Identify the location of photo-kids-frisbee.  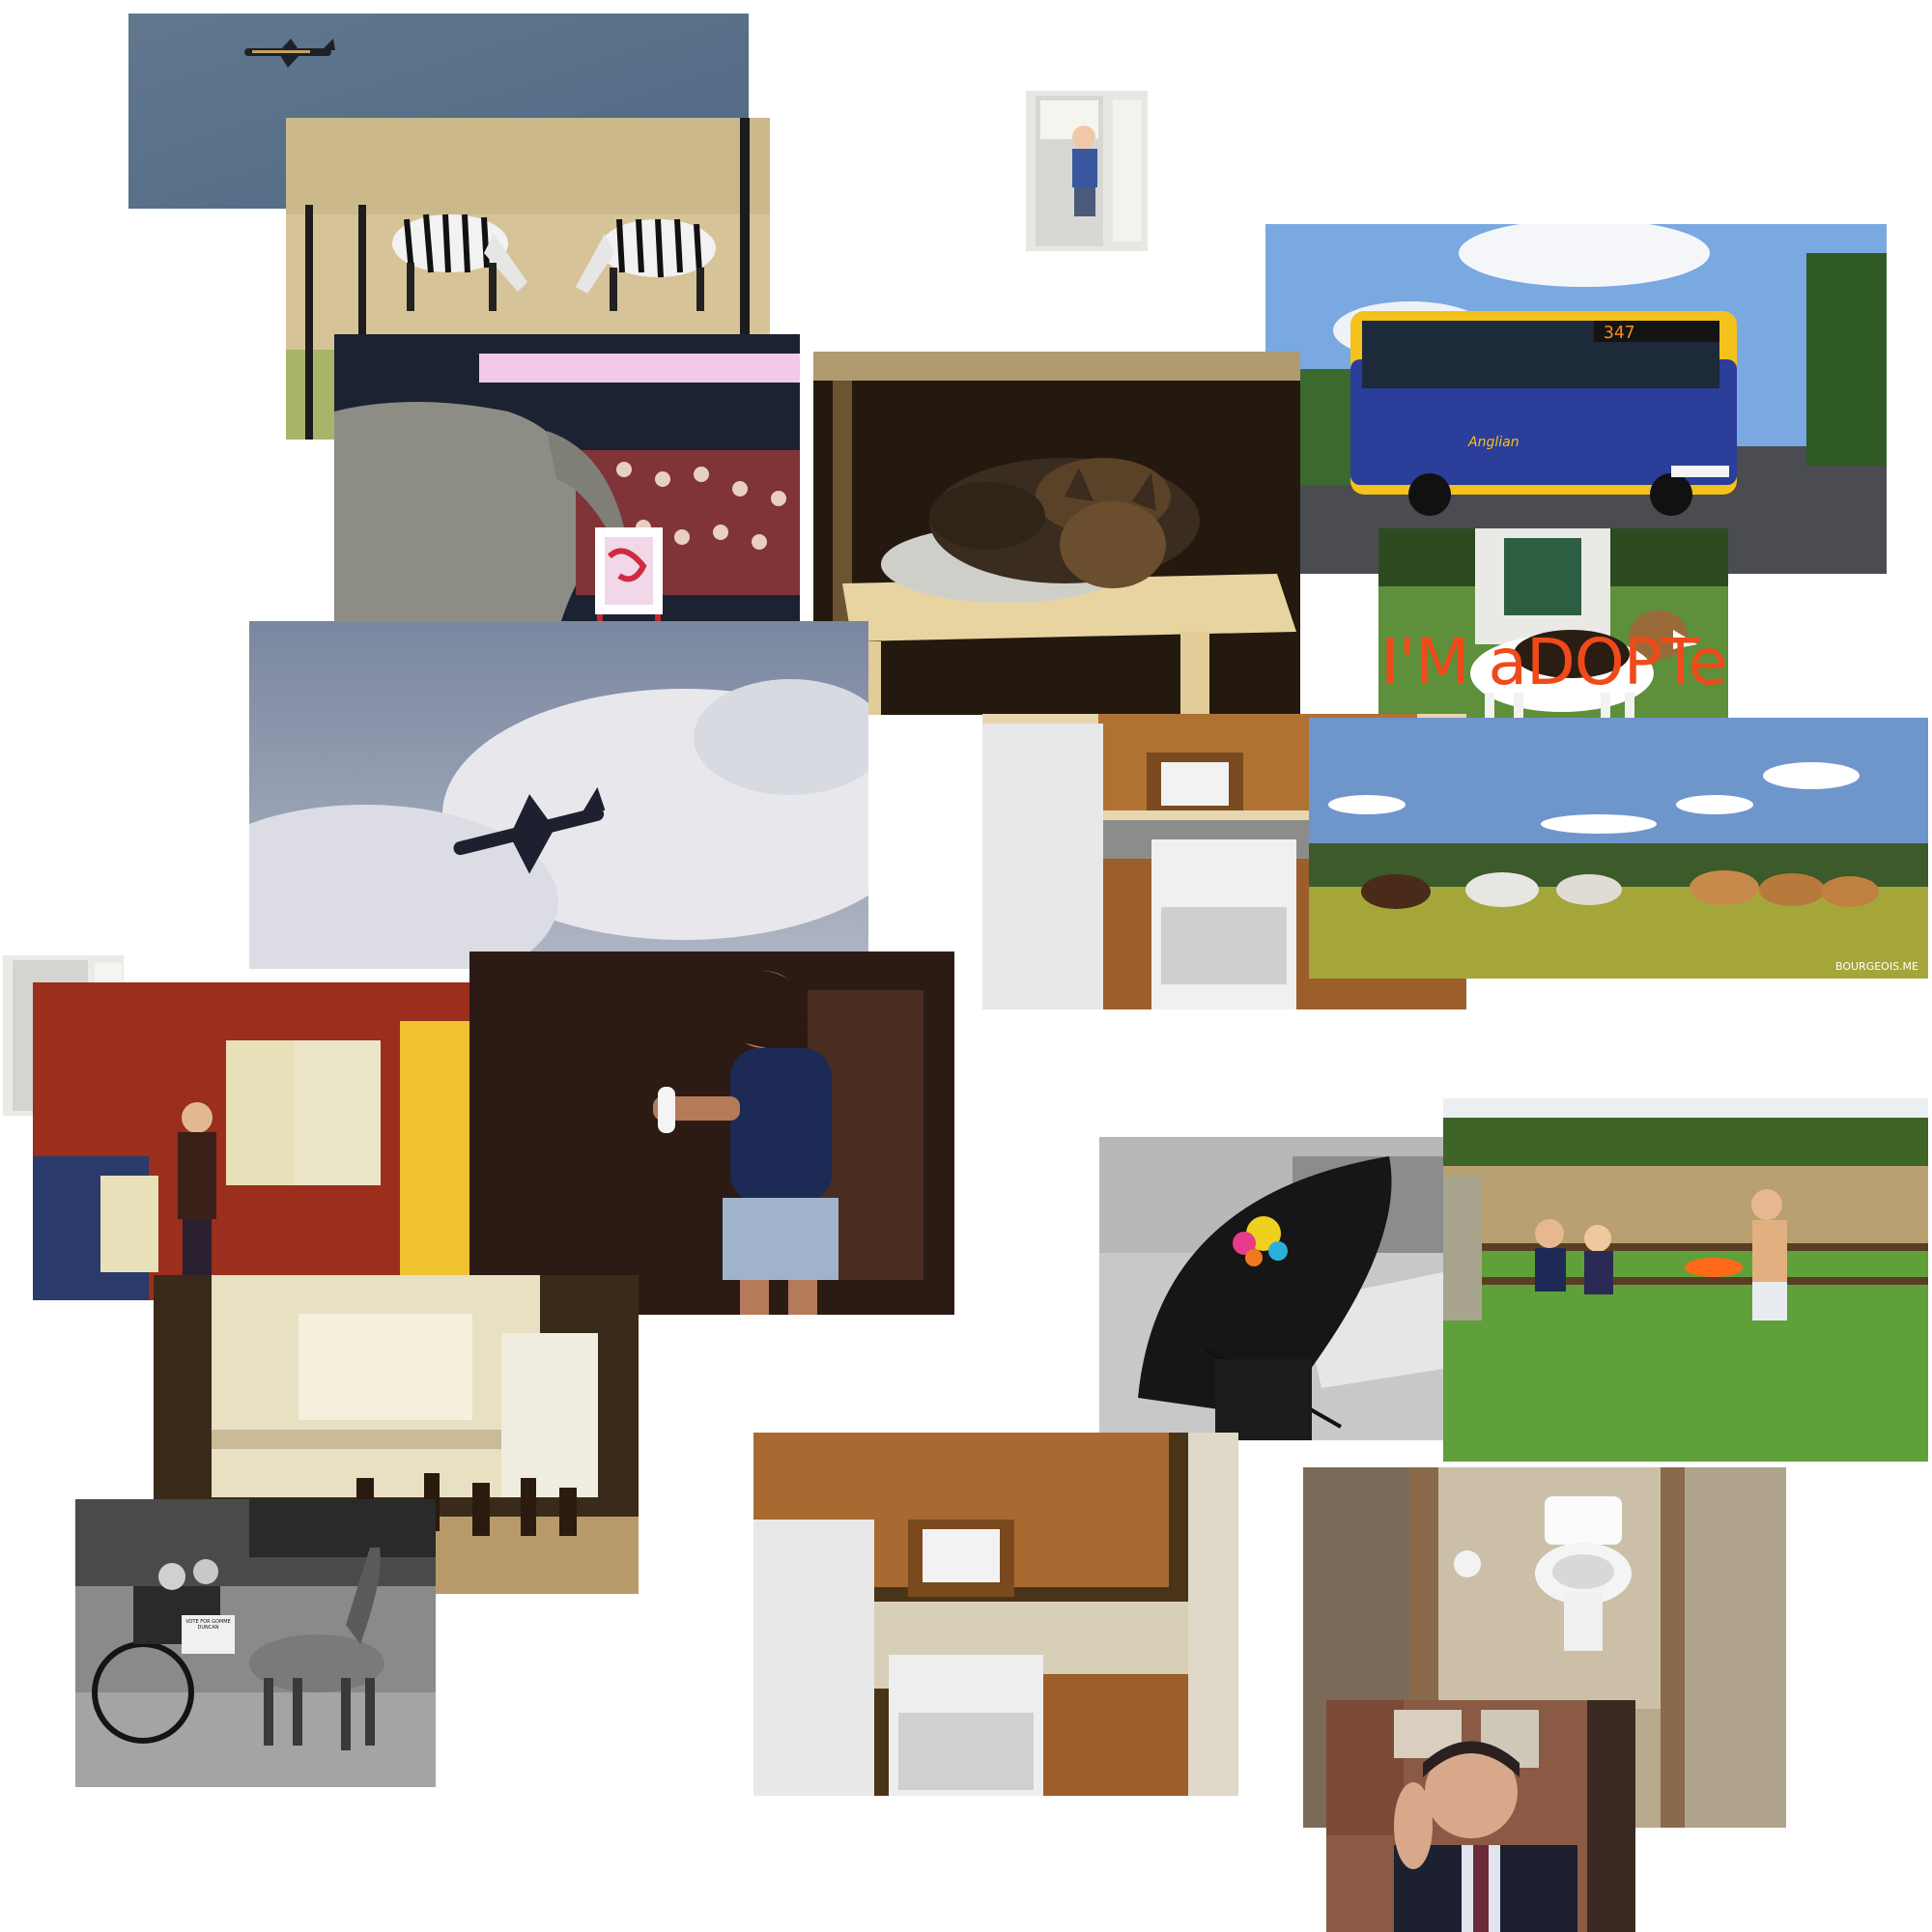
(1685, 1280).